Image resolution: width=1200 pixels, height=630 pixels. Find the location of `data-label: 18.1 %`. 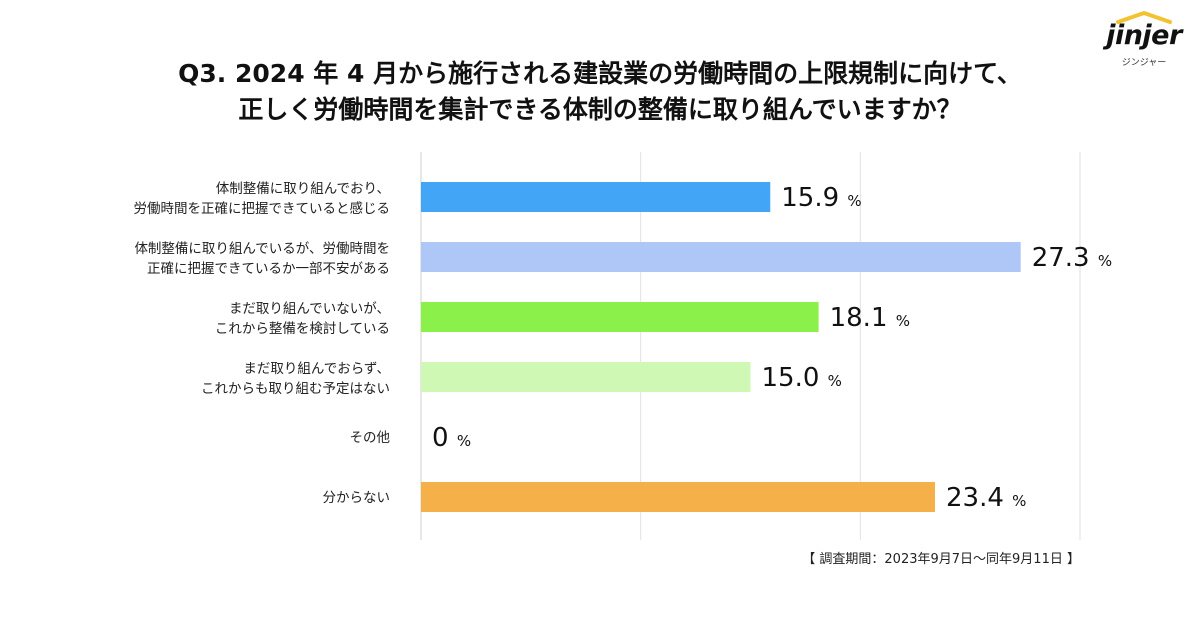

data-label: 18.1 % is located at coordinates (870, 318).